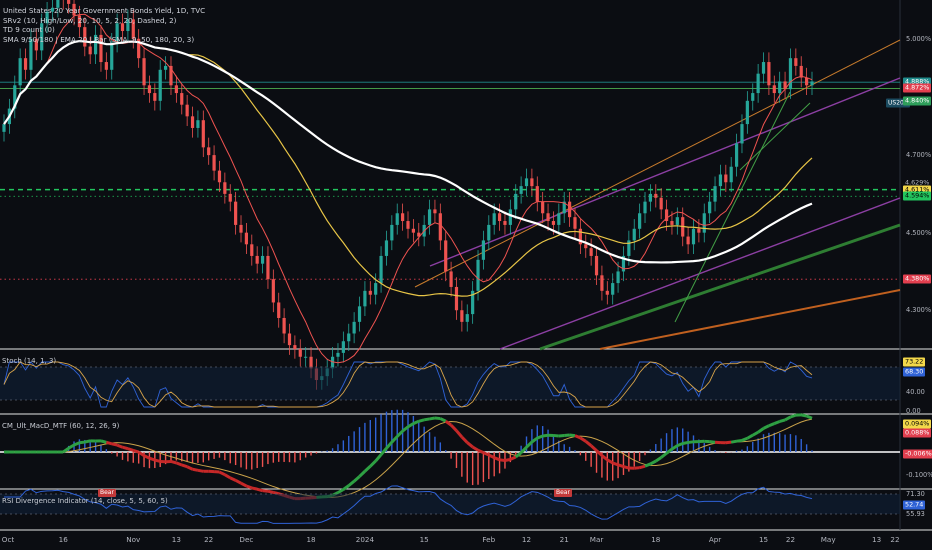 This screenshot has width=932, height=550. I want to click on time-tick: 21, so click(564, 539).